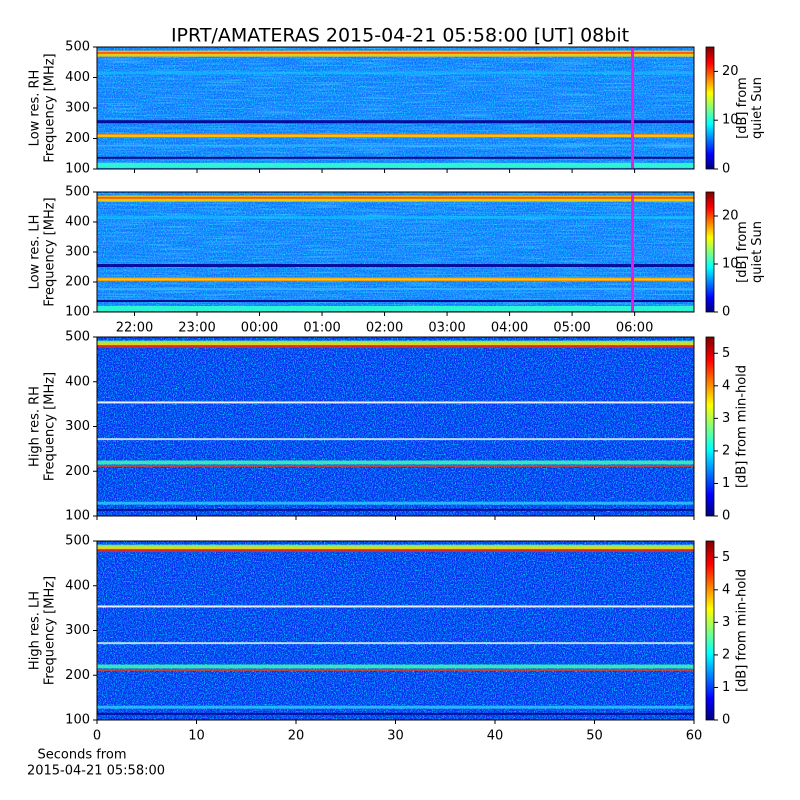 The width and height of the screenshot is (800, 800). Describe the element at coordinates (742, 252) in the screenshot. I see `colorbar-label: [dB] from` at that location.